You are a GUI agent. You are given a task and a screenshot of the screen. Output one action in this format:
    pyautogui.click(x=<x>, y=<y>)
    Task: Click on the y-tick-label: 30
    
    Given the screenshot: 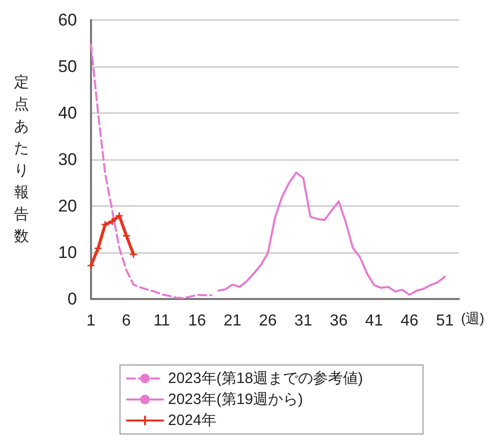 What is the action you would take?
    pyautogui.click(x=67, y=159)
    